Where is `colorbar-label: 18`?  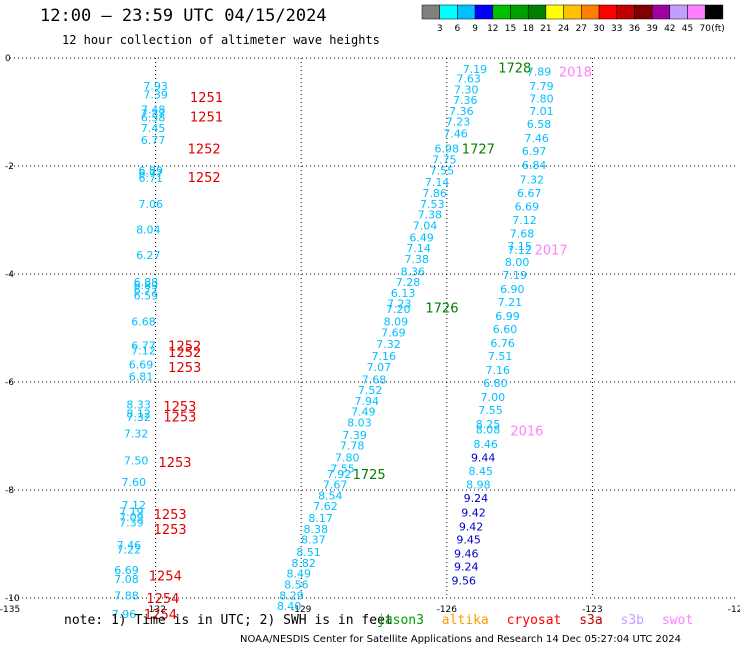
colorbar-label: 18 is located at coordinates (528, 29).